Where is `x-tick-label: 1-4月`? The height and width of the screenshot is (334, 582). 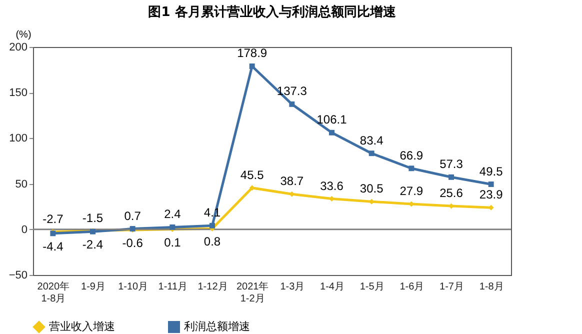 x-tick-label: 1-4月 is located at coordinates (332, 287).